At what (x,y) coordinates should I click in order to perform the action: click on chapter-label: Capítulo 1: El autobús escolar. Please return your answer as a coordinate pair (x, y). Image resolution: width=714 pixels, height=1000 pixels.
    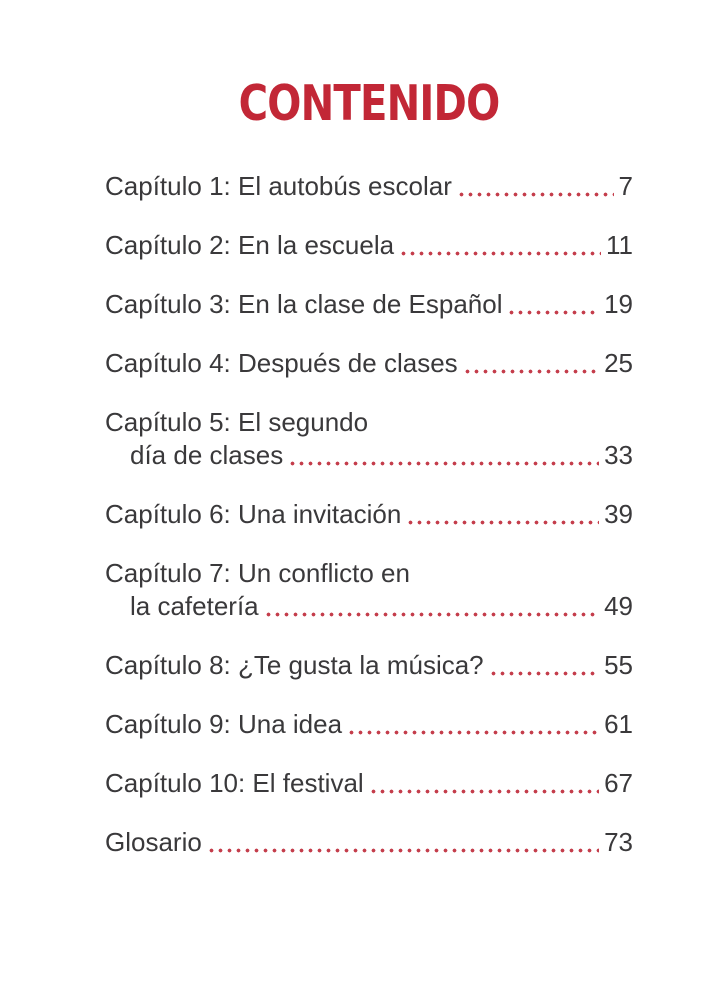
    Looking at the image, I should click on (278, 186).